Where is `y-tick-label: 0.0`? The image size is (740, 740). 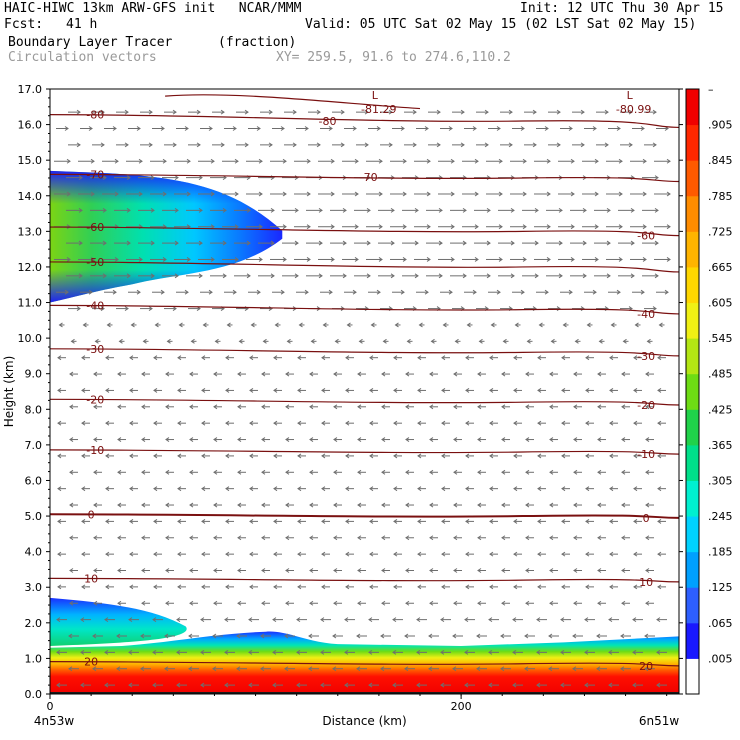
y-tick-label: 0.0 is located at coordinates (34, 694).